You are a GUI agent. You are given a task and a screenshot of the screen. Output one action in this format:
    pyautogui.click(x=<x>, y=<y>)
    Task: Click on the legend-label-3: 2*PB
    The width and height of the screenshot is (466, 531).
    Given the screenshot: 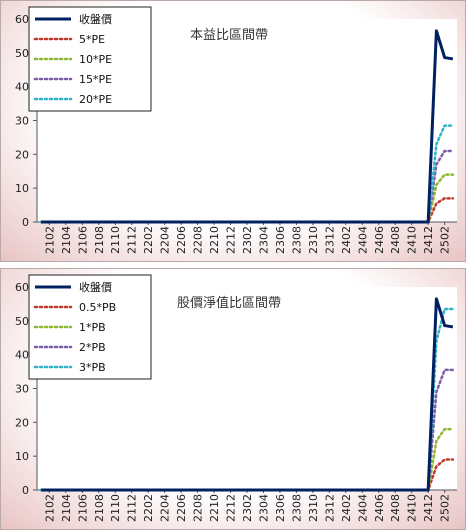 What is the action you would take?
    pyautogui.click(x=92, y=347)
    